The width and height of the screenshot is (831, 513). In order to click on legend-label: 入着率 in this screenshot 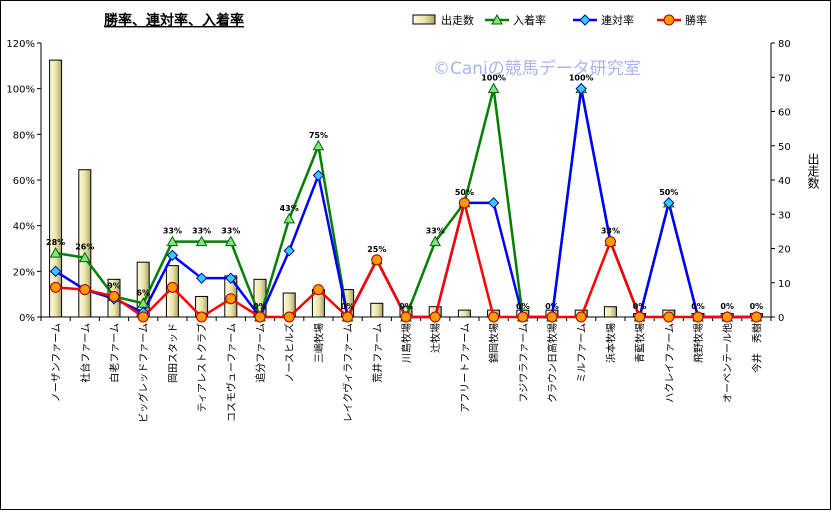, I will do `click(529, 20)`.